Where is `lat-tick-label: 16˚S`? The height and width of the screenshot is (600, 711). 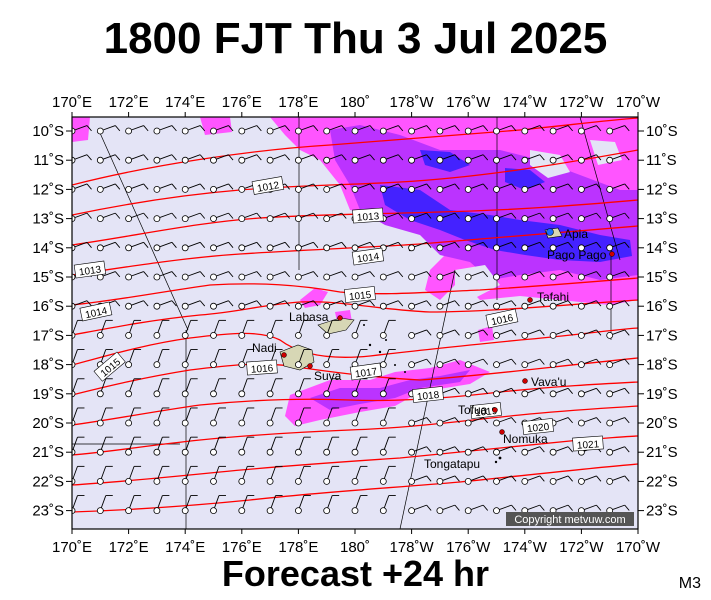 lat-tick-label: 16˚S is located at coordinates (48, 306).